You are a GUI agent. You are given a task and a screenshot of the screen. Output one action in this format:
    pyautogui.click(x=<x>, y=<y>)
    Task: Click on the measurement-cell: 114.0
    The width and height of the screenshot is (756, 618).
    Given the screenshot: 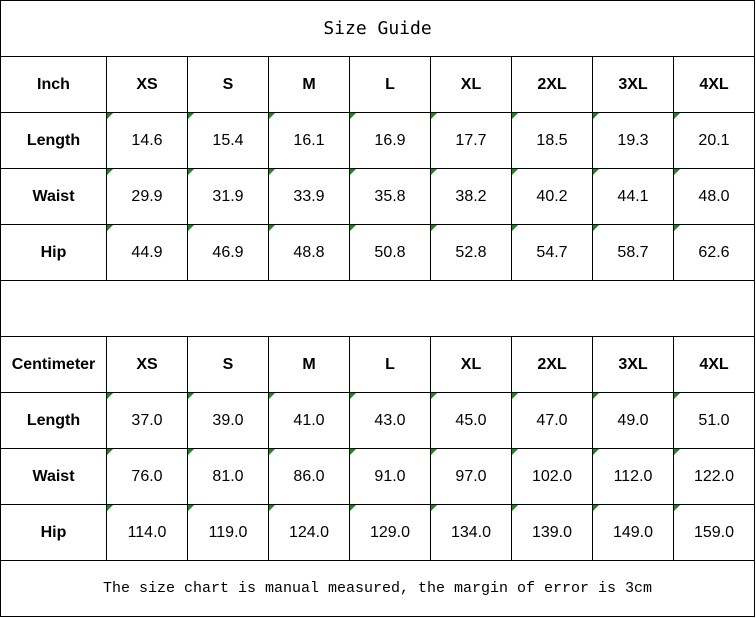 What is the action you would take?
    pyautogui.click(x=147, y=532)
    